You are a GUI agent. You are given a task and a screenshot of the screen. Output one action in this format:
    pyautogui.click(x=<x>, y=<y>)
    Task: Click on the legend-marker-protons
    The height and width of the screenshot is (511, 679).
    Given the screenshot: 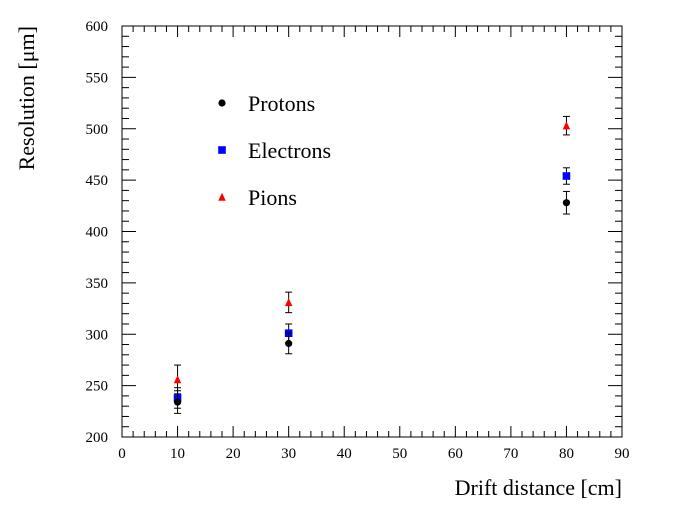 What is the action you would take?
    pyautogui.click(x=222, y=103)
    